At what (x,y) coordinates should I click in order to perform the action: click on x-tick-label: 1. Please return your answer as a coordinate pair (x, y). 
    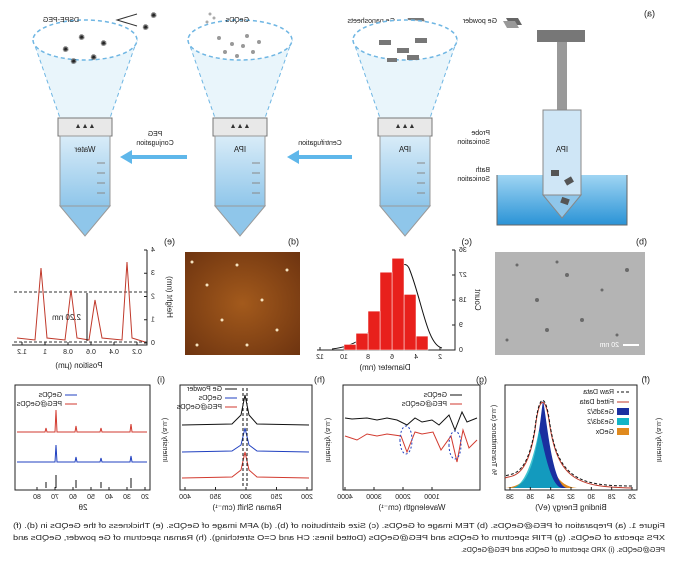
    Looking at the image, I should click on (45, 352).